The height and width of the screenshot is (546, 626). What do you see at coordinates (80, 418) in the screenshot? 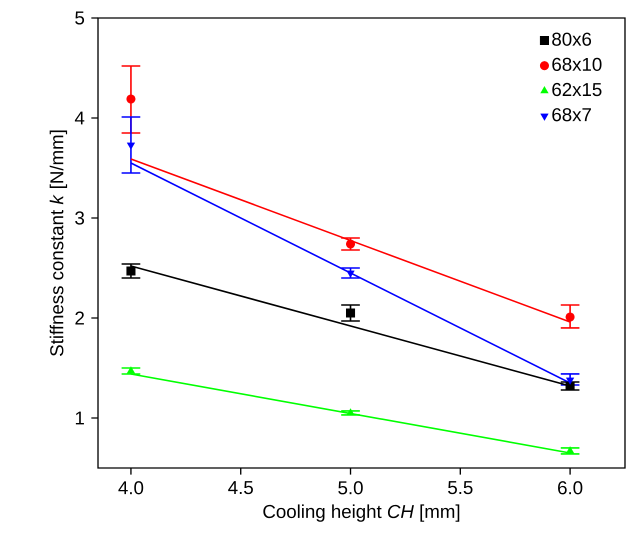
I see `y-tick-label: 1` at bounding box center [80, 418].